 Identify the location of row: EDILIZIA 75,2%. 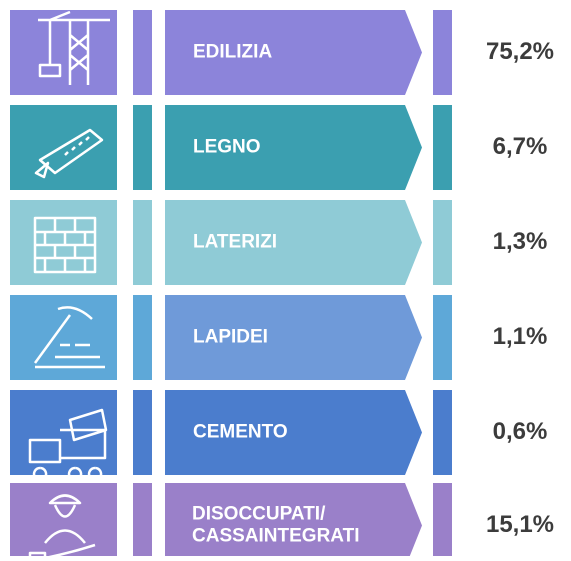
(282, 52).